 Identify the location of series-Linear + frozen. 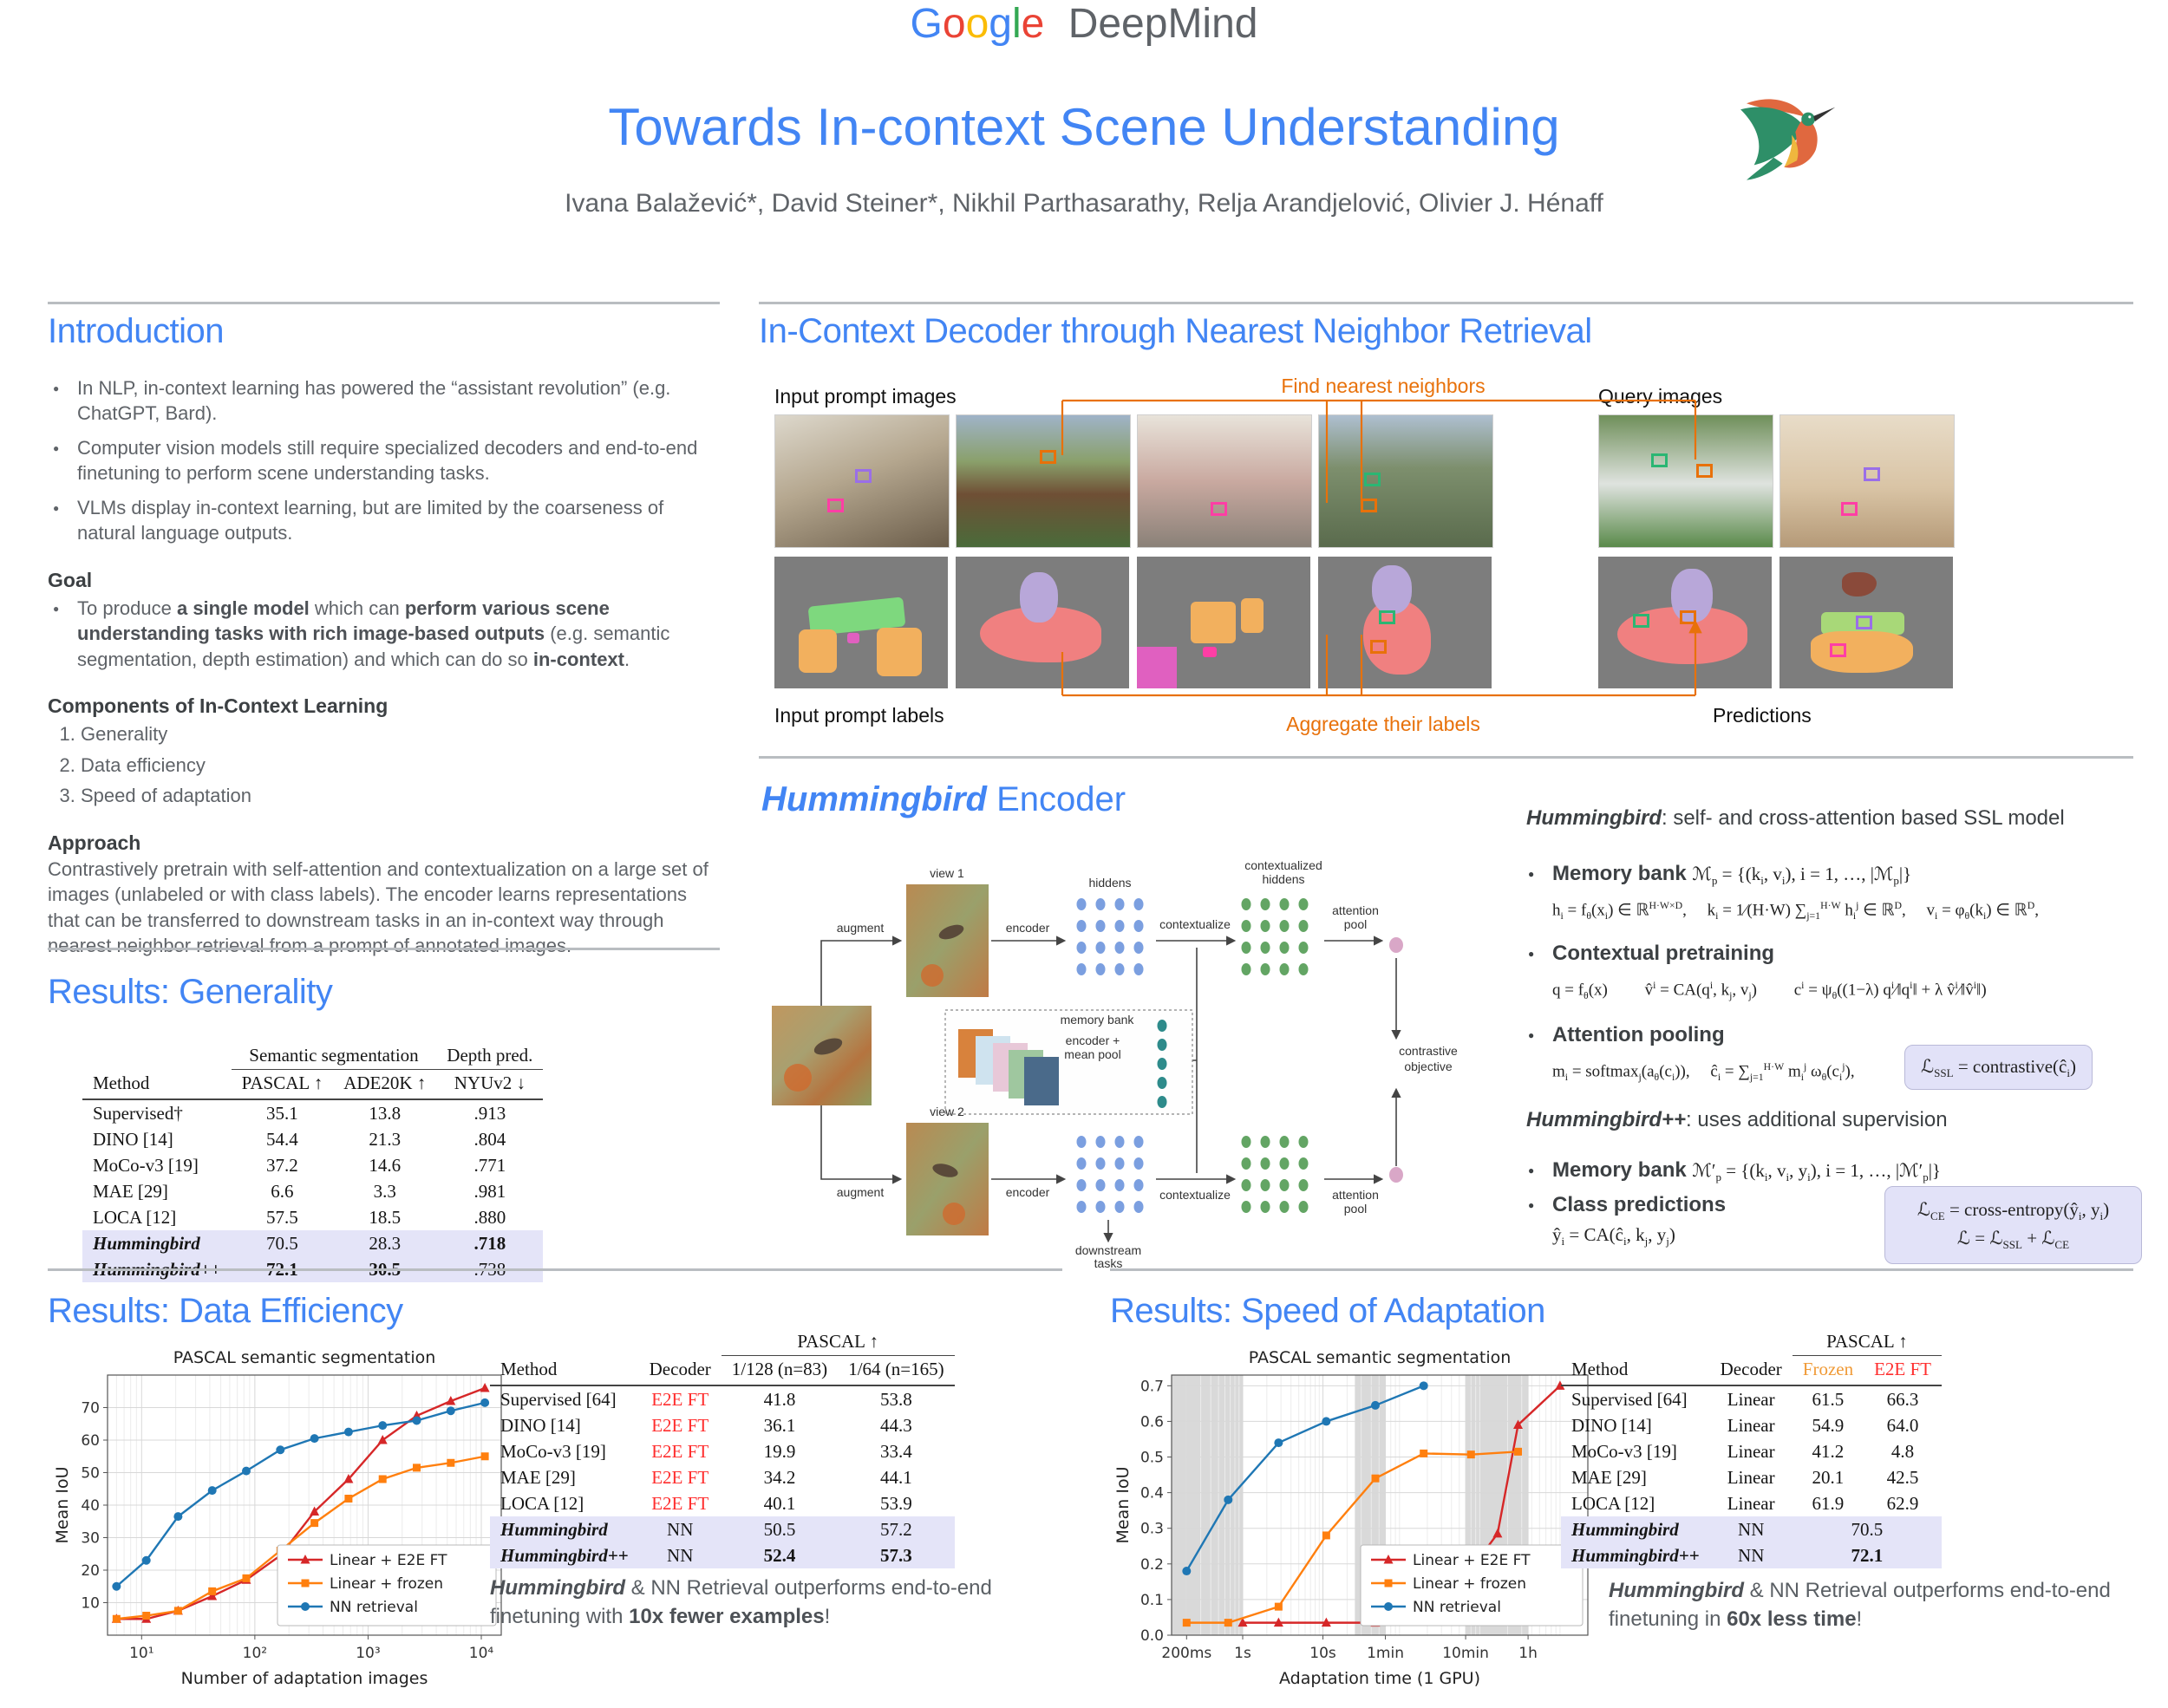
(300, 1537).